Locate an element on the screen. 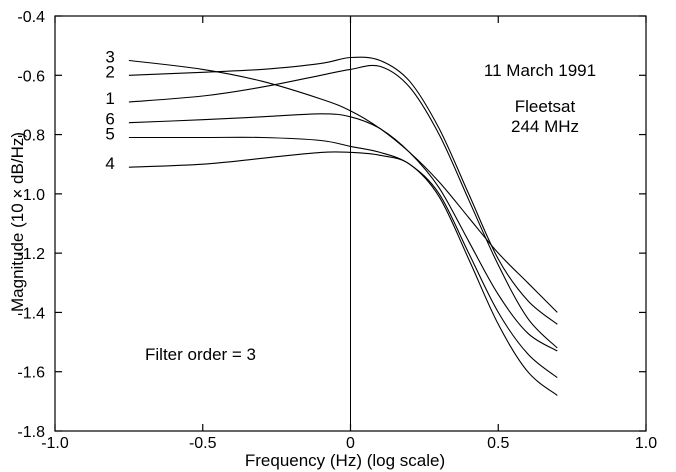 This screenshot has width=676, height=472. series-label-1: 1 is located at coordinates (109, 98).